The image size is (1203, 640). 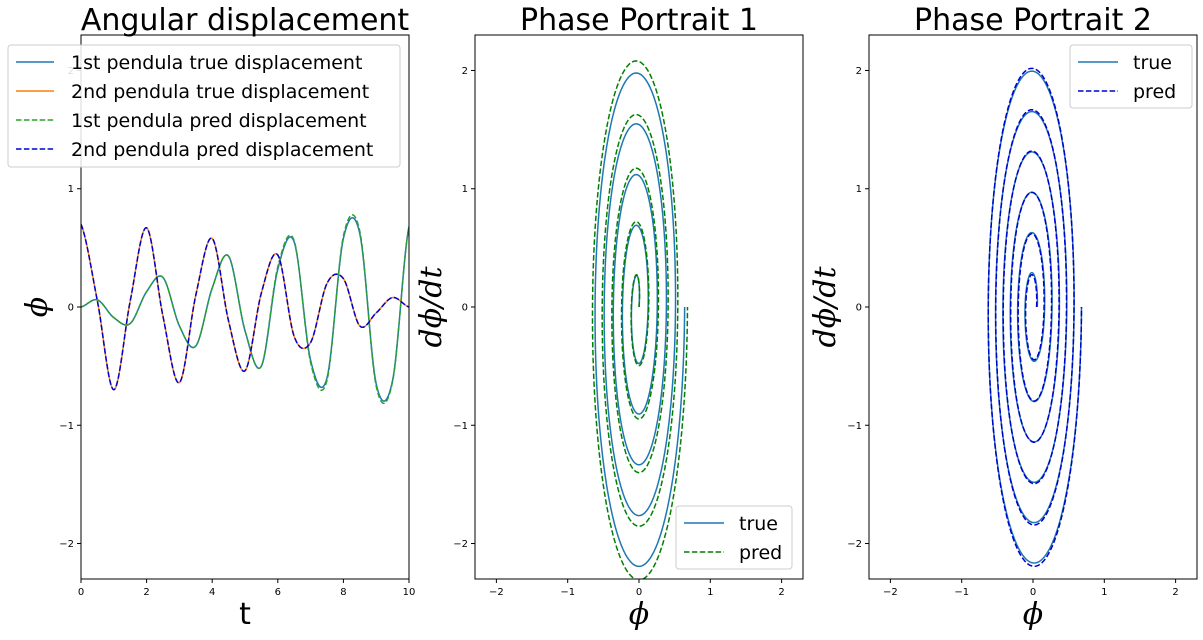 I want to click on series-line-1st-pendula-true-displacement, so click(x=245, y=309).